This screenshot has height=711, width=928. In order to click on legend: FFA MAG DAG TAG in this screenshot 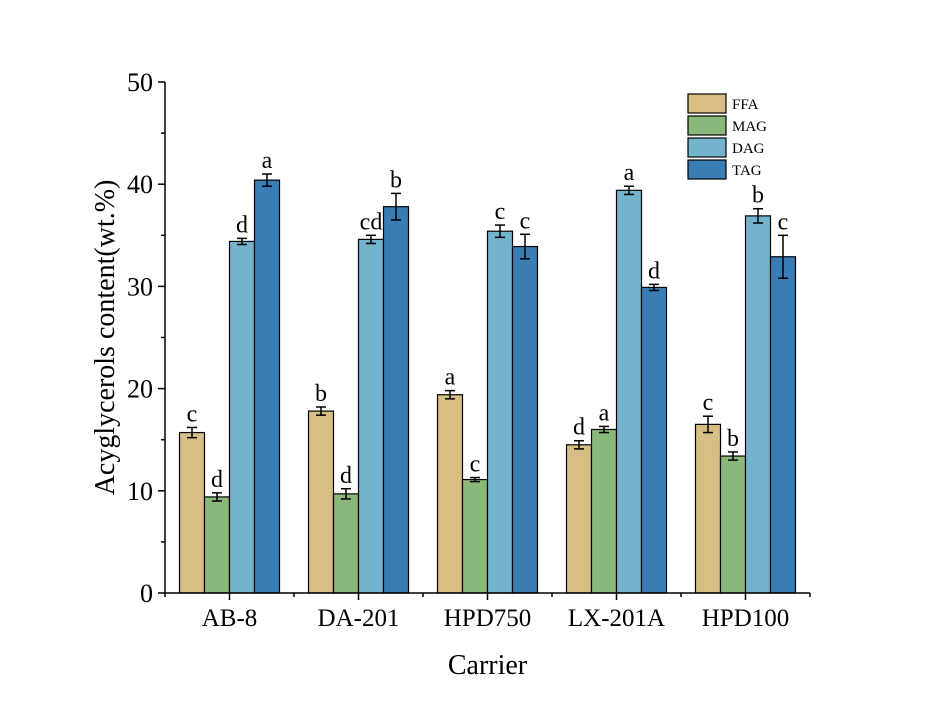, I will do `click(727, 136)`.